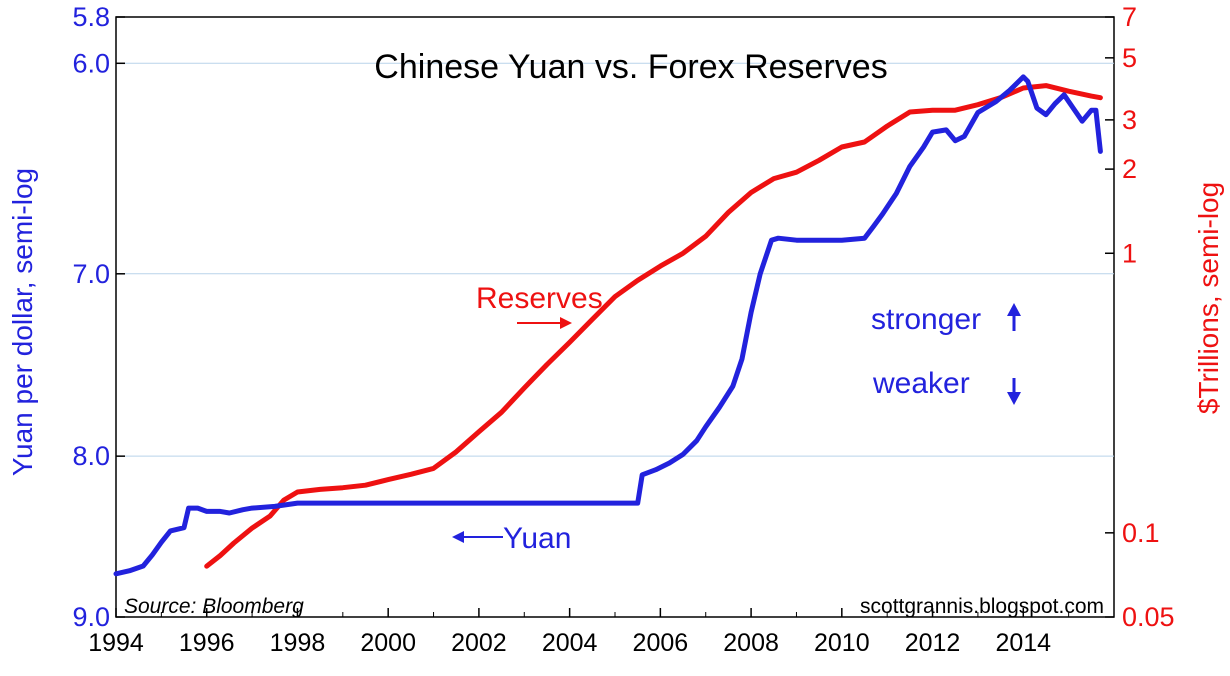 The width and height of the screenshot is (1230, 676). What do you see at coordinates (926, 319) in the screenshot?
I see `stronger-label: stronger` at bounding box center [926, 319].